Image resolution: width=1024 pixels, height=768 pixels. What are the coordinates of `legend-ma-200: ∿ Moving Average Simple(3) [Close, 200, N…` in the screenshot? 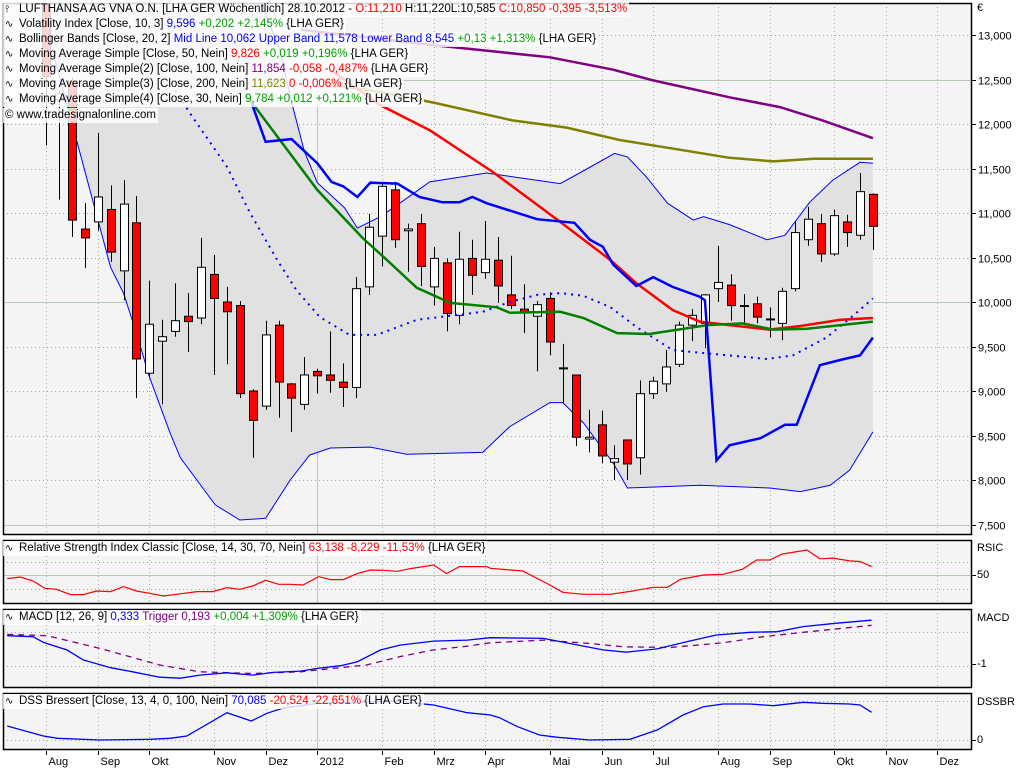 It's located at (204, 84).